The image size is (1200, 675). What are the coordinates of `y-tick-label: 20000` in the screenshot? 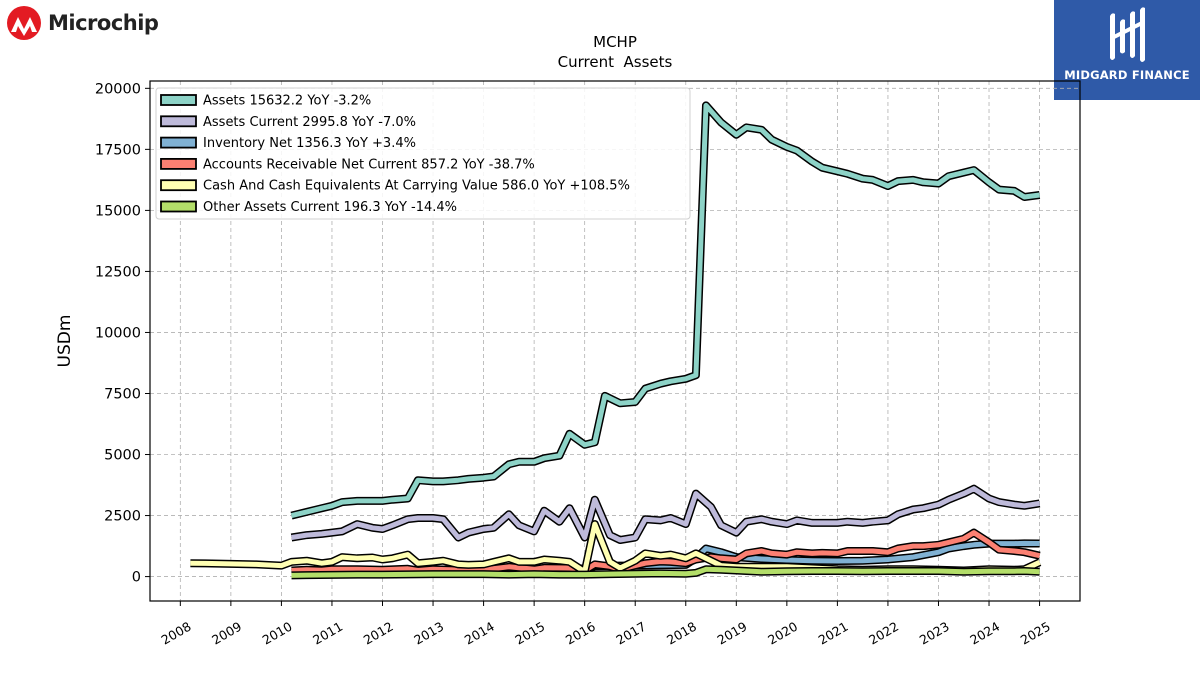 It's located at (118, 89).